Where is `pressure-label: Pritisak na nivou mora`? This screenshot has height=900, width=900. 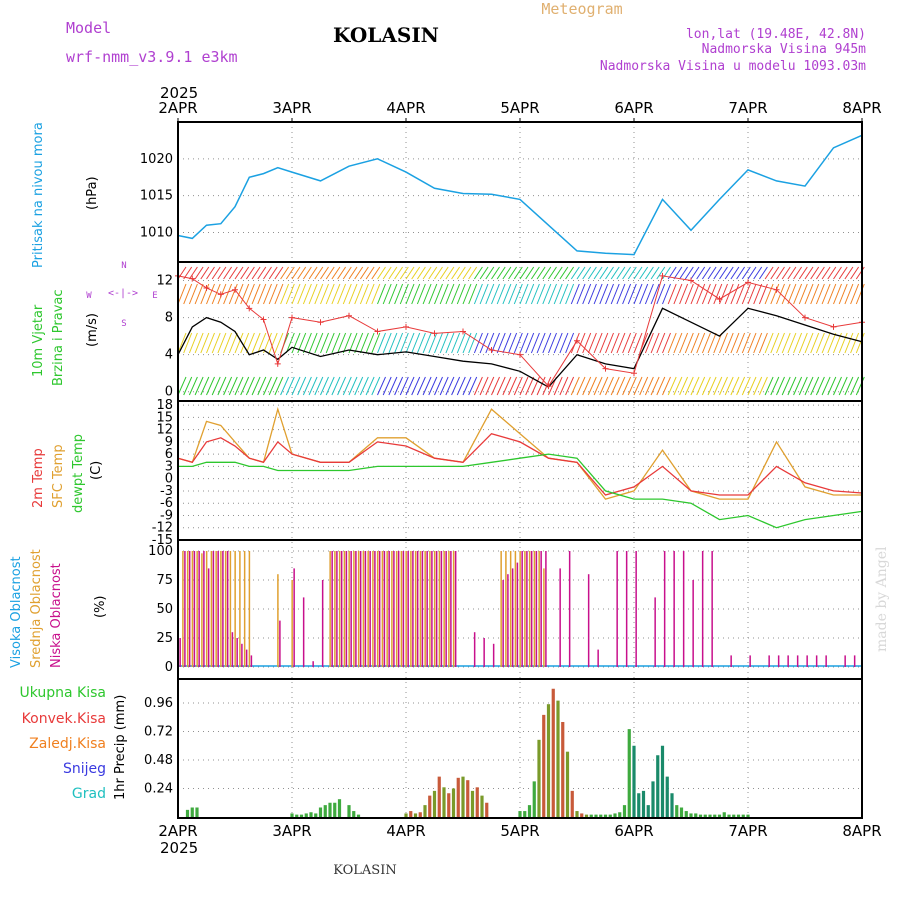 pressure-label: Pritisak na nivou mora is located at coordinates (38, 195).